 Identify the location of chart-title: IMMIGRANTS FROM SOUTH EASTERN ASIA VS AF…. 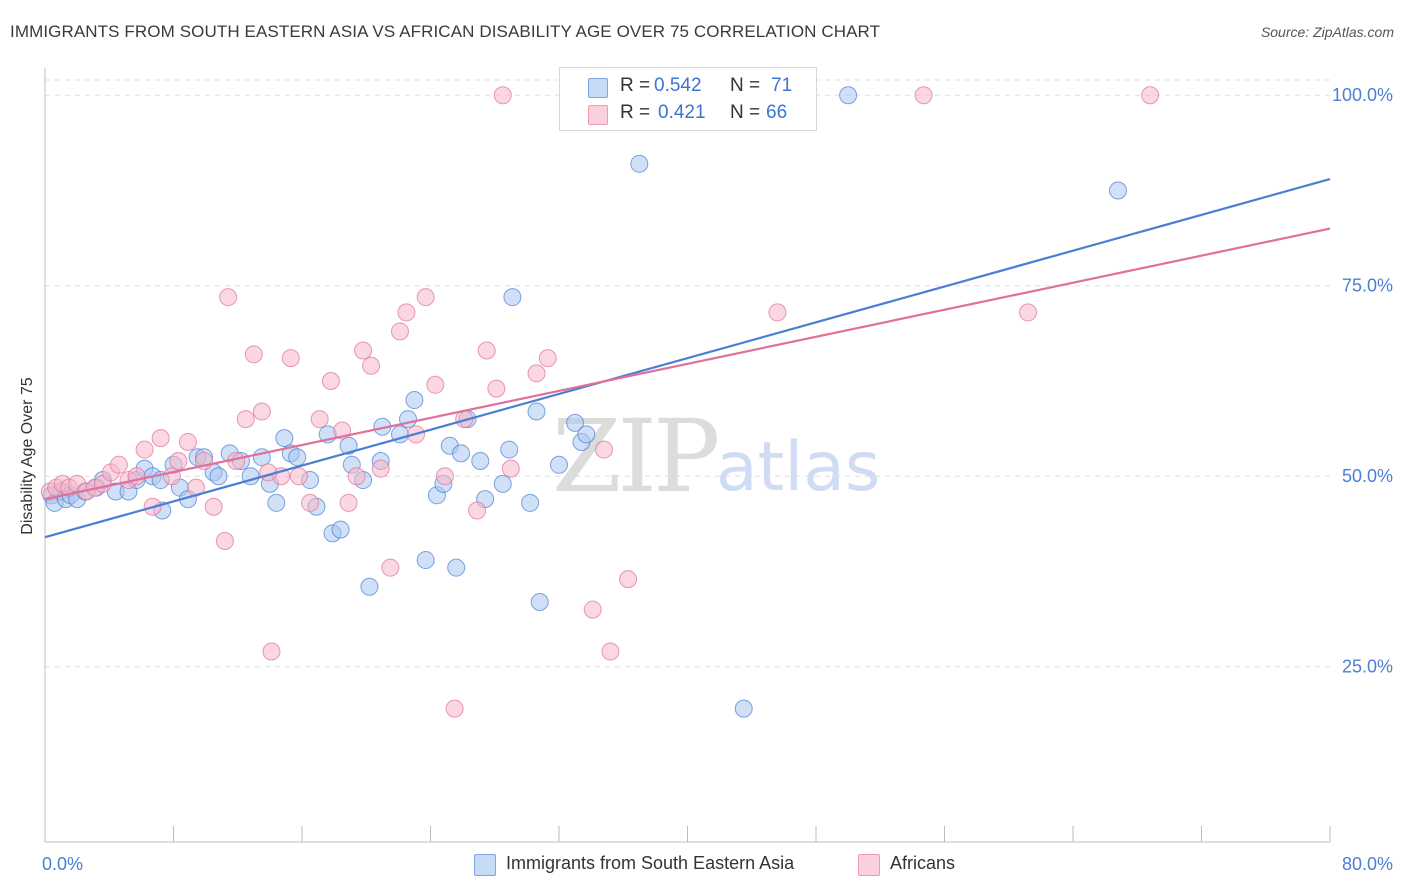
(445, 31).